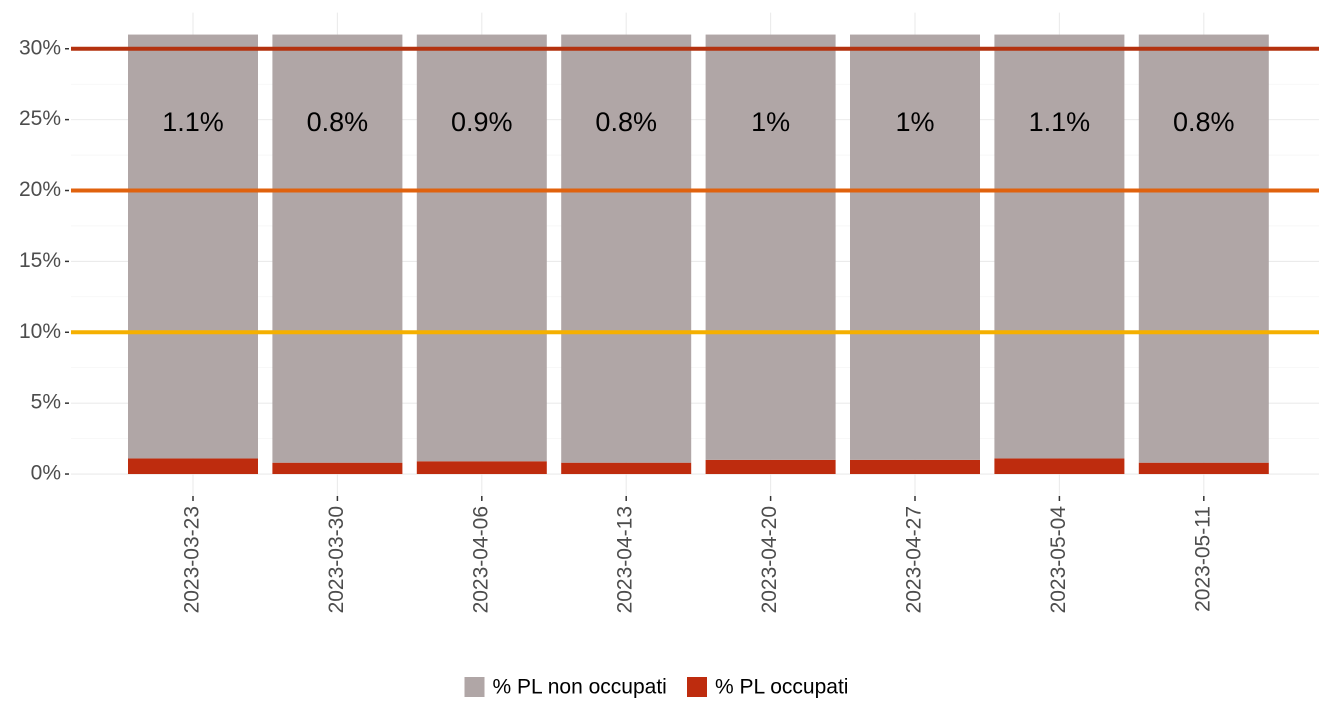 The height and width of the screenshot is (705, 1319). What do you see at coordinates (1058, 560) in the screenshot?
I see `x-tick-label: 2023-05-04` at bounding box center [1058, 560].